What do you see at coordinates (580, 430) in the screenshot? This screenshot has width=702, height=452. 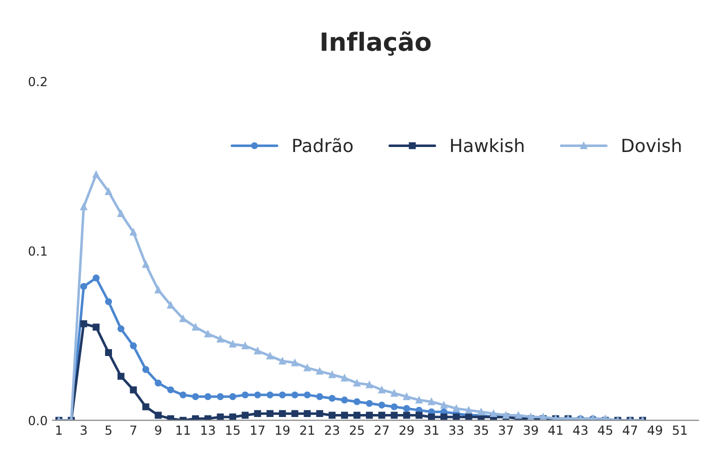 I see `x-tick-label: 43` at bounding box center [580, 430].